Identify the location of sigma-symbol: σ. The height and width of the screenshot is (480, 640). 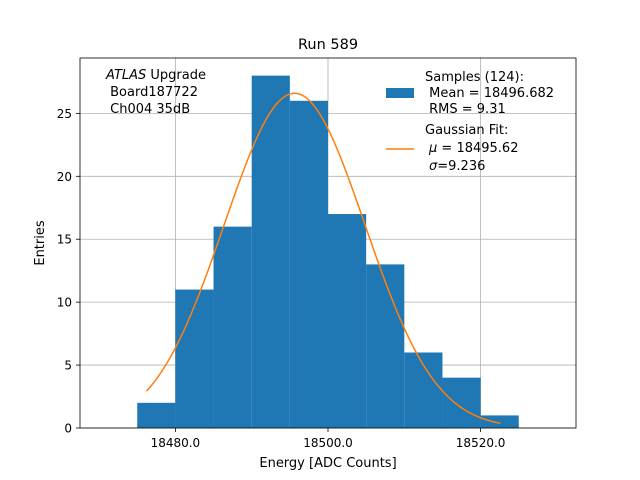
(433, 166).